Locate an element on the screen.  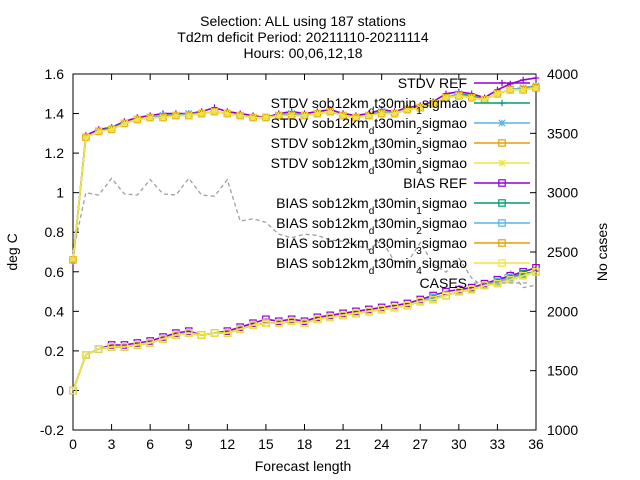
x-tick-label: 12 is located at coordinates (228, 444).